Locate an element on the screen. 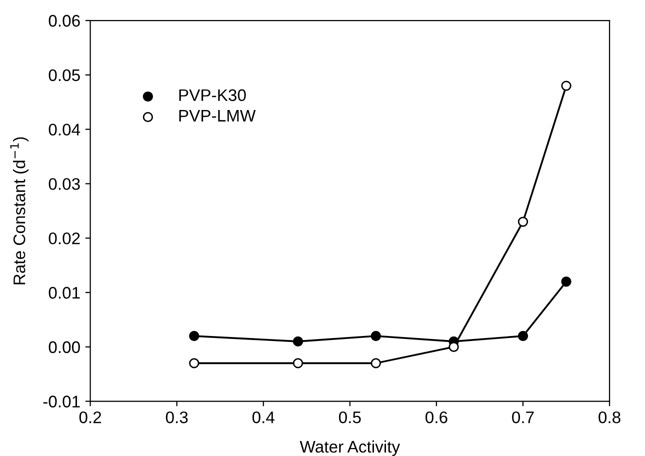  x-axis-title: Water Activity is located at coordinates (350, 448).